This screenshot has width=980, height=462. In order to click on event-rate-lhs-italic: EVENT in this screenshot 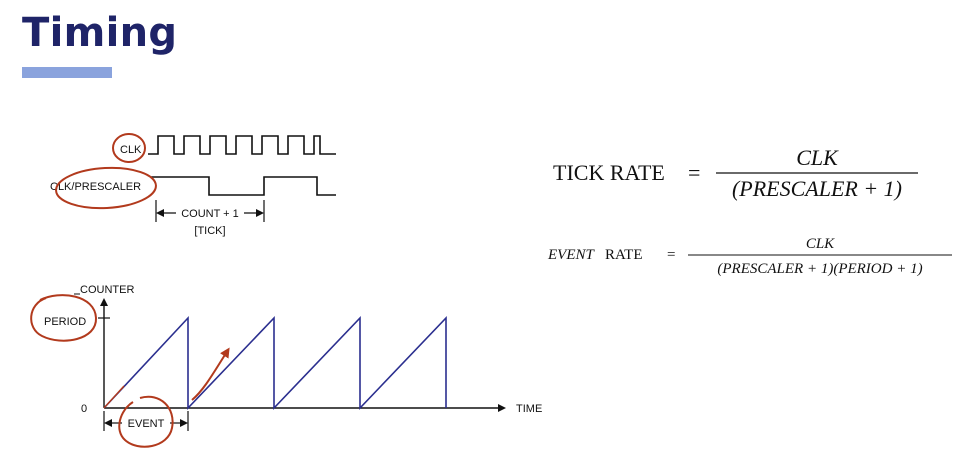, I will do `click(571, 255)`.